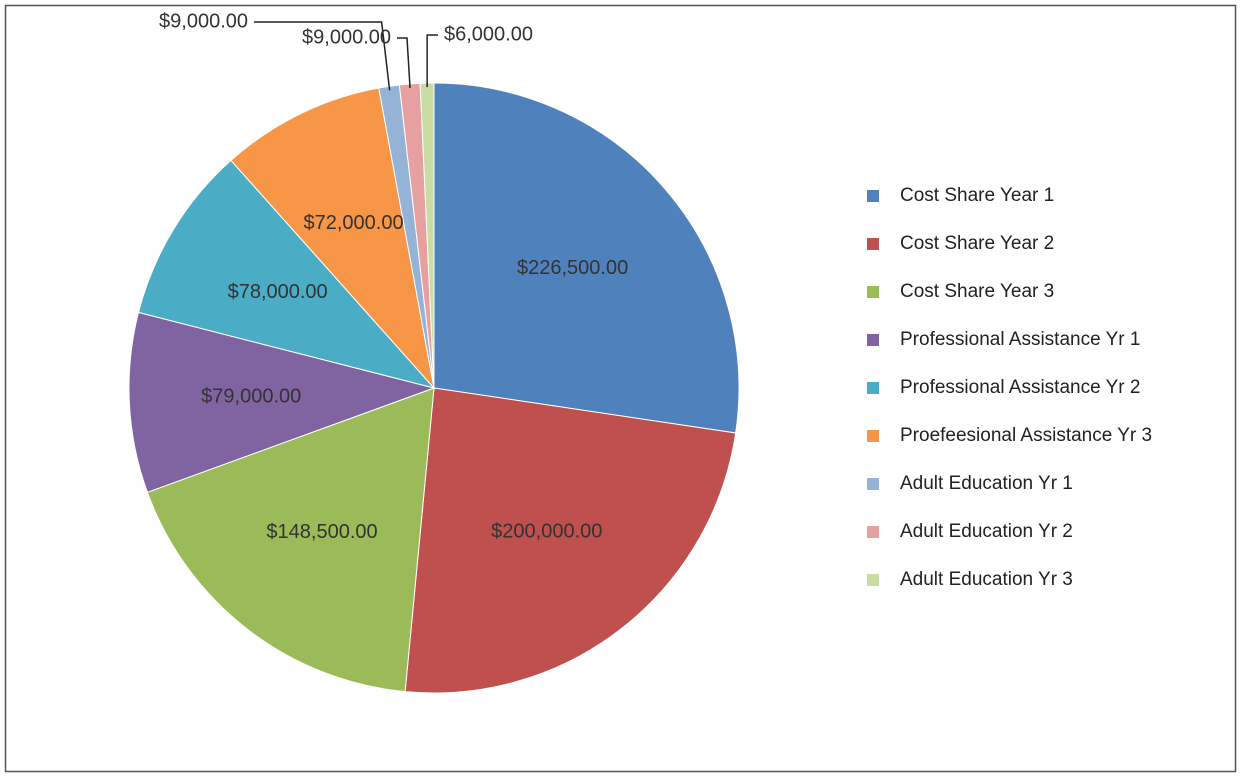  I want to click on data-label: $79,000.00, so click(251, 396).